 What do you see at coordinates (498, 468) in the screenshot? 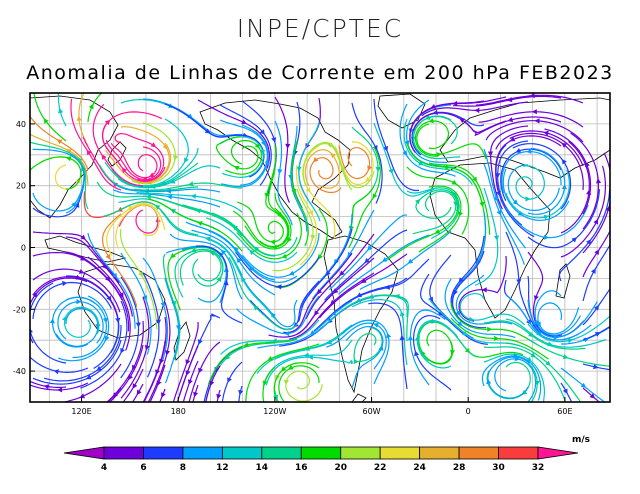
I see `colorbar-label: 30` at bounding box center [498, 468].